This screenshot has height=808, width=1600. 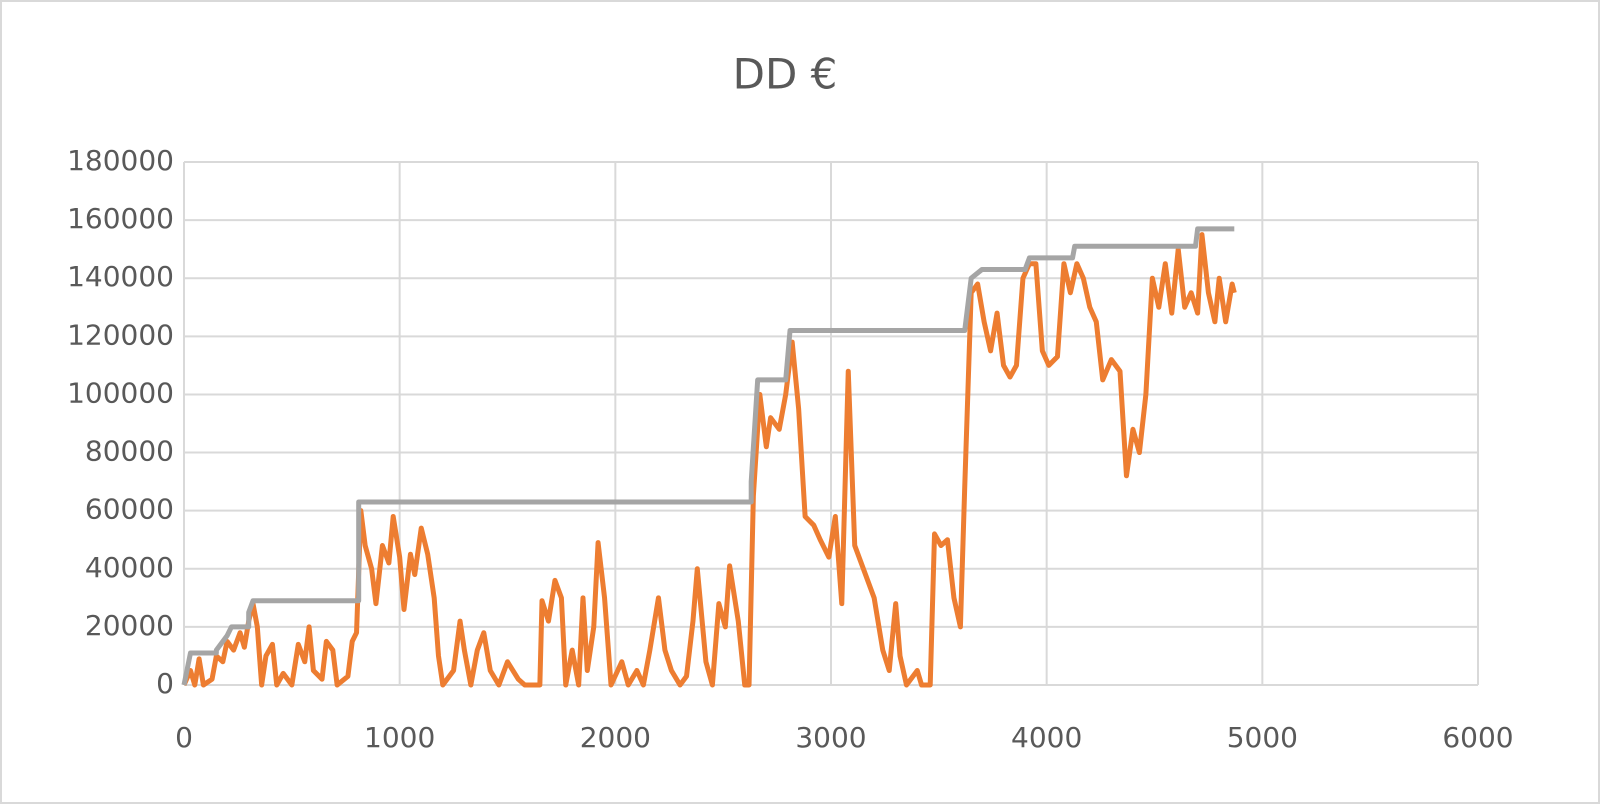 I want to click on y-tick-label: 180000, so click(x=120, y=160).